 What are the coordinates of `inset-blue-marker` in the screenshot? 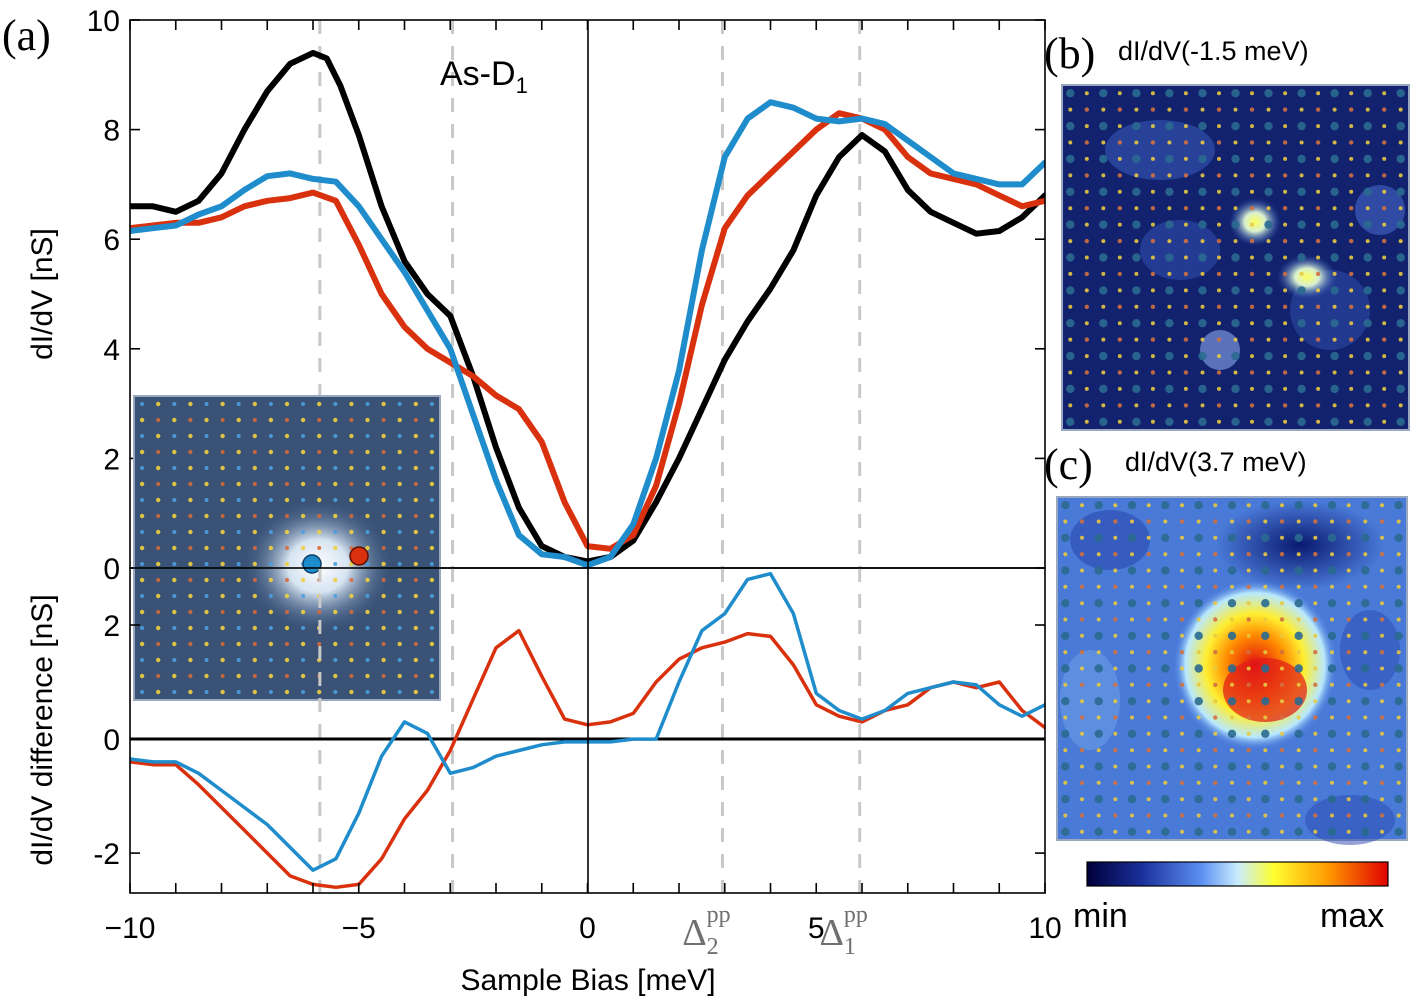 It's located at (312, 564).